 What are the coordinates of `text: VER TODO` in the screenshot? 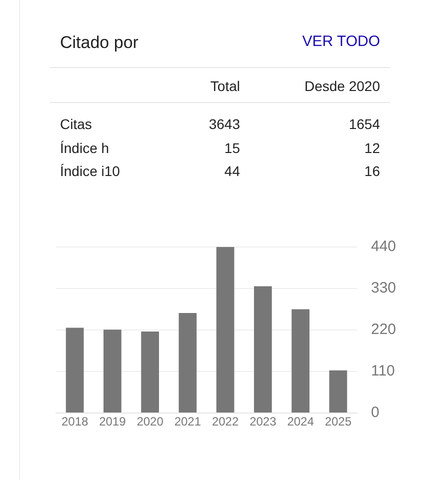 It's located at (341, 42).